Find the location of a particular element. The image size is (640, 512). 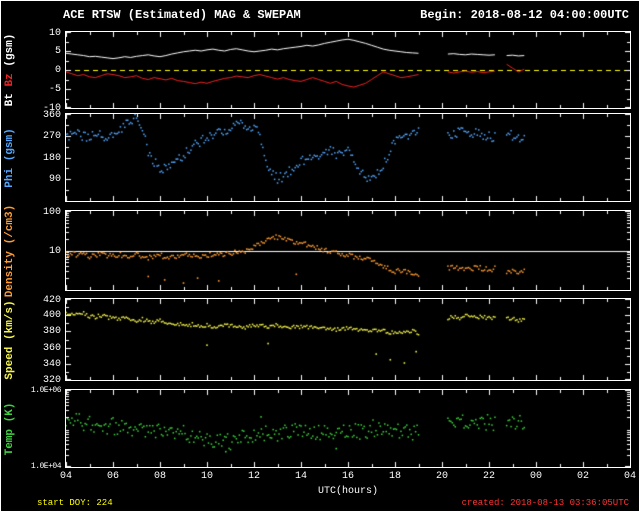

density-plot-canvas is located at coordinates (348, 250).